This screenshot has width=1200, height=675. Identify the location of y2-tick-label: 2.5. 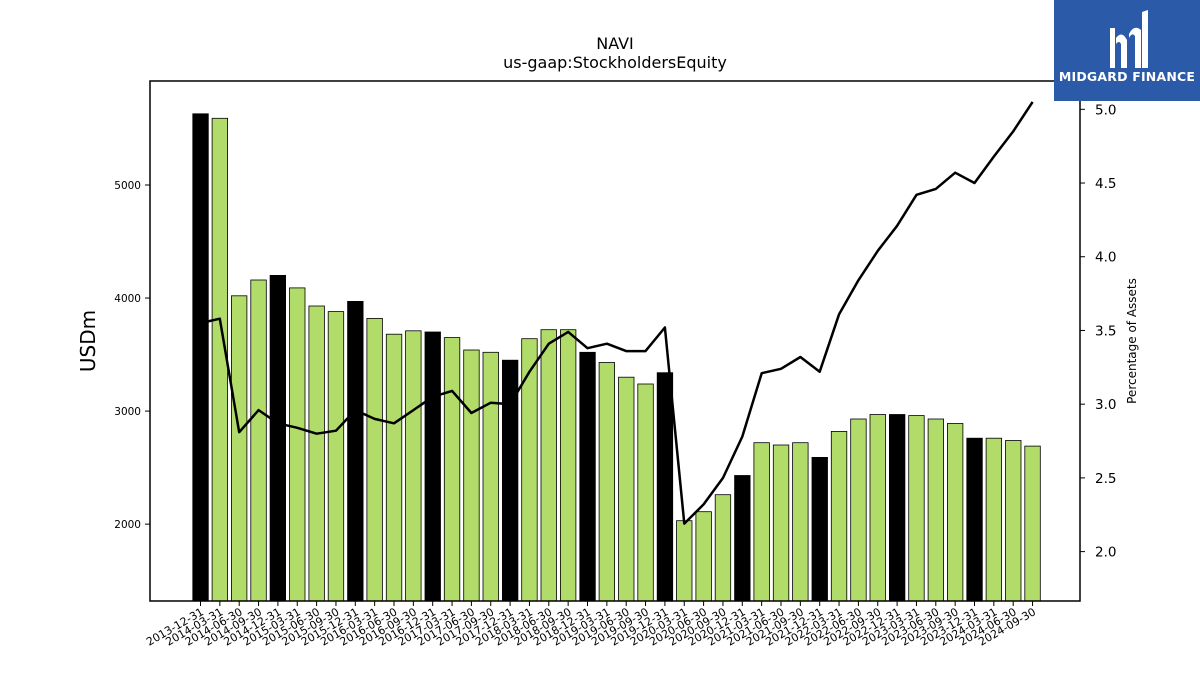
(1105, 479).